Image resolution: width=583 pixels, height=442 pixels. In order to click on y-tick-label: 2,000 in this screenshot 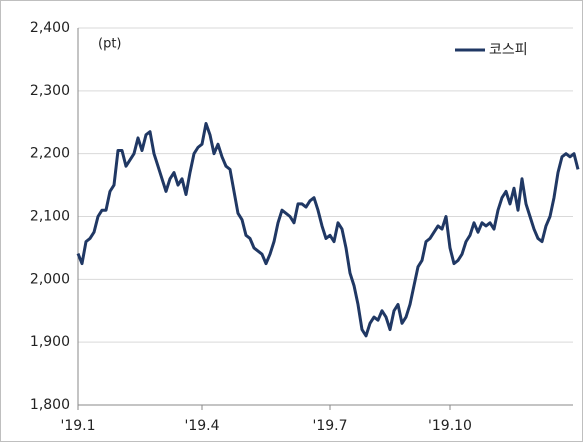, I will do `click(50, 279)`.